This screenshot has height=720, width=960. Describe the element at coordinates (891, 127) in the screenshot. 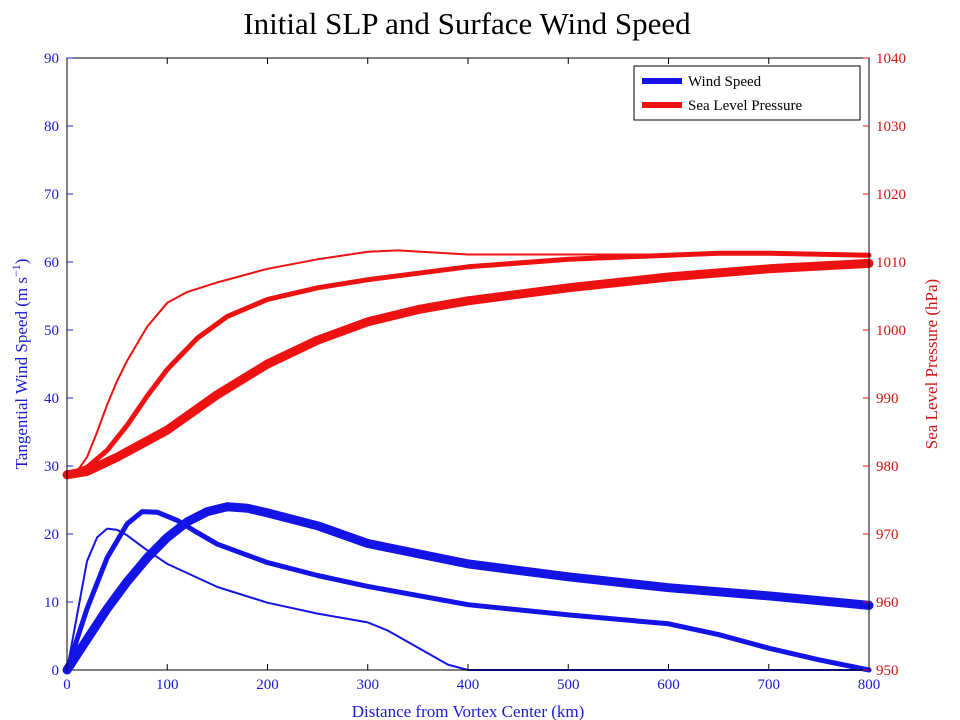

I see `y-right-tick-label: 1030` at that location.